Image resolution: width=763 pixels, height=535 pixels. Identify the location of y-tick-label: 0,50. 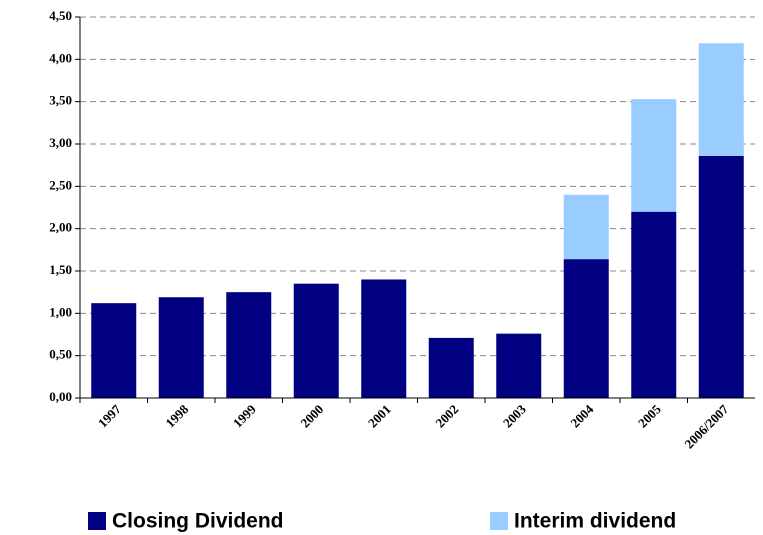
(60, 354).